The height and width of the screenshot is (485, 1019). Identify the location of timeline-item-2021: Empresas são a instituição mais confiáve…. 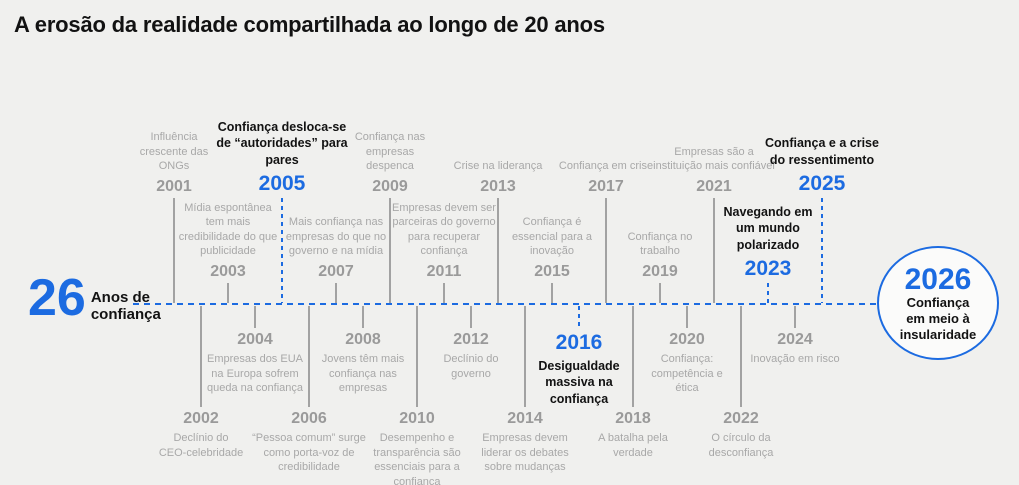
(714, 169).